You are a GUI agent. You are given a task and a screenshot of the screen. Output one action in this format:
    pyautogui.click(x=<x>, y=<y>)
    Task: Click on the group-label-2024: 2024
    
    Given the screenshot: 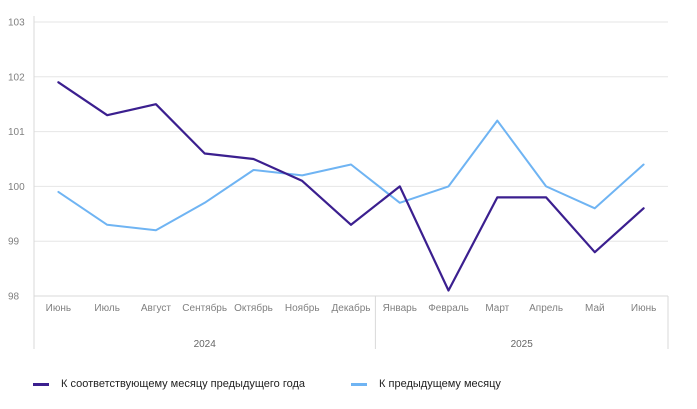 What is the action you would take?
    pyautogui.click(x=205, y=344)
    